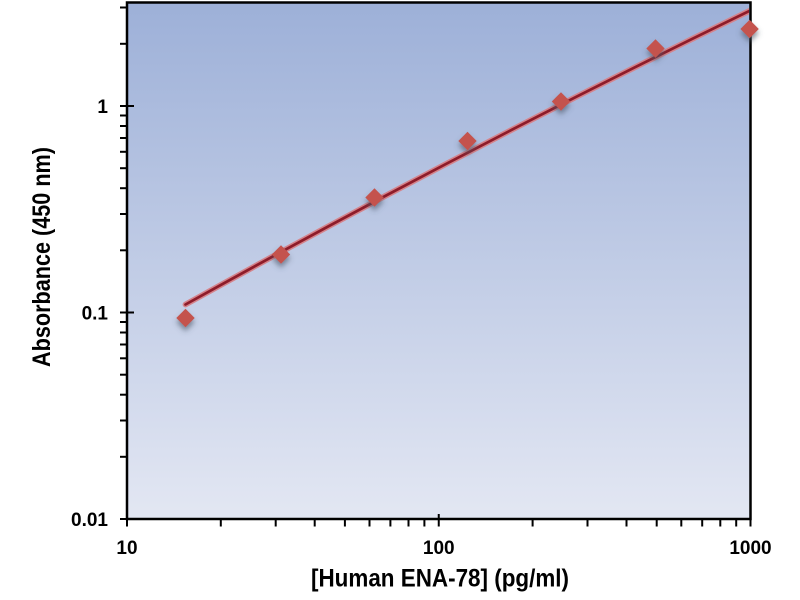  Describe the element at coordinates (42, 257) in the screenshot. I see `svg-text: Absorbance (450 nm)` at that location.